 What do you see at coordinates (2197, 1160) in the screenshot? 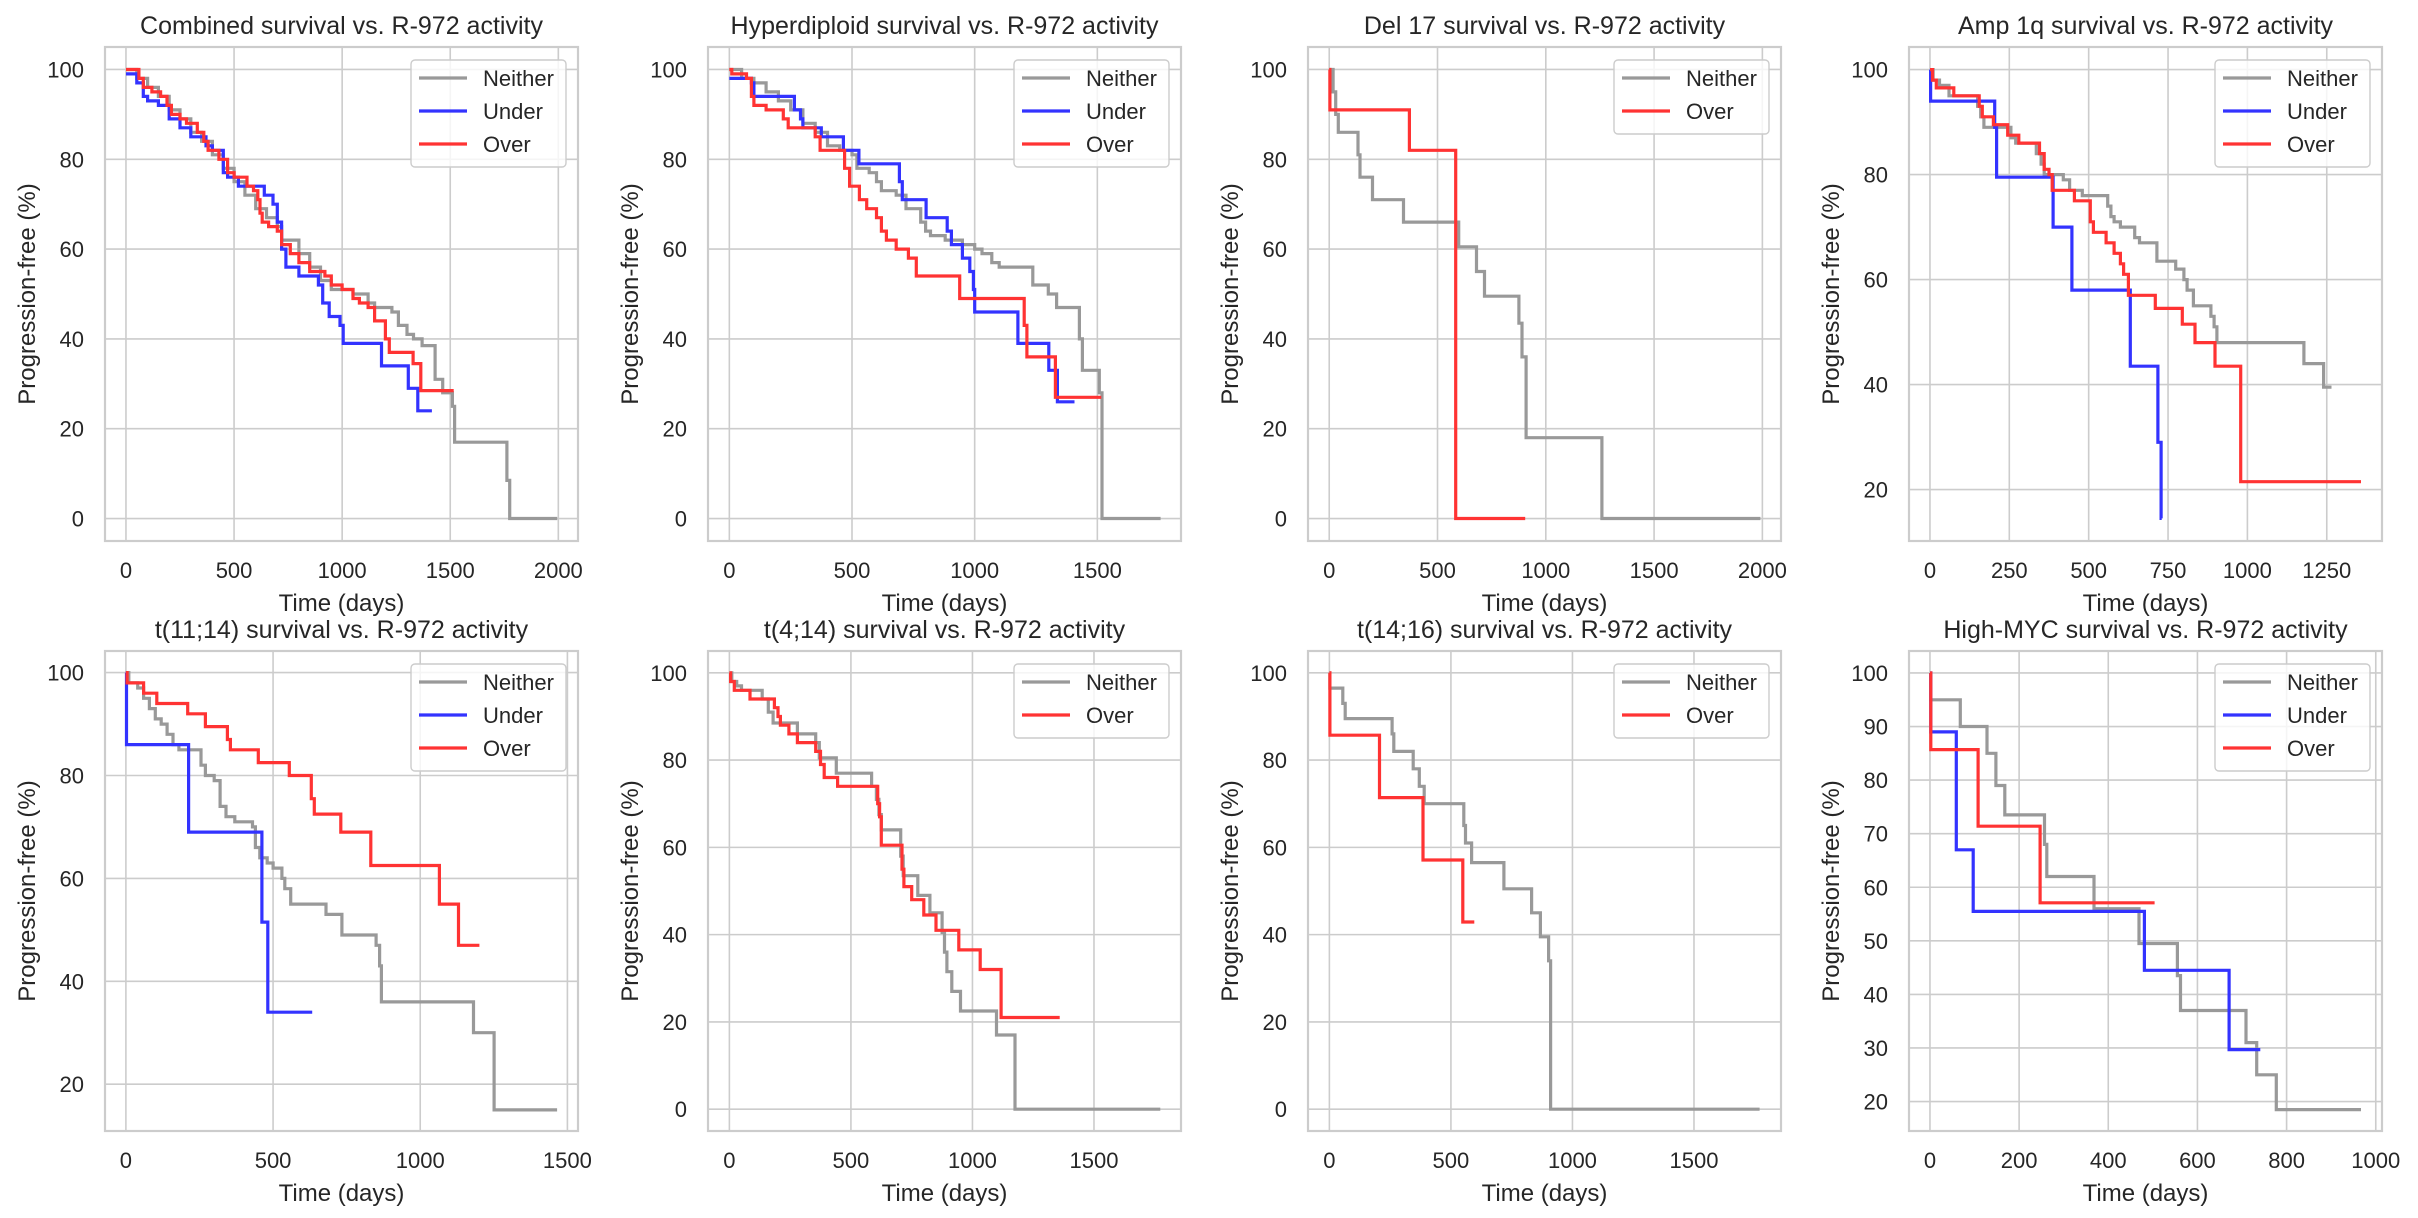
I see `x-tick-label: 600` at bounding box center [2197, 1160].